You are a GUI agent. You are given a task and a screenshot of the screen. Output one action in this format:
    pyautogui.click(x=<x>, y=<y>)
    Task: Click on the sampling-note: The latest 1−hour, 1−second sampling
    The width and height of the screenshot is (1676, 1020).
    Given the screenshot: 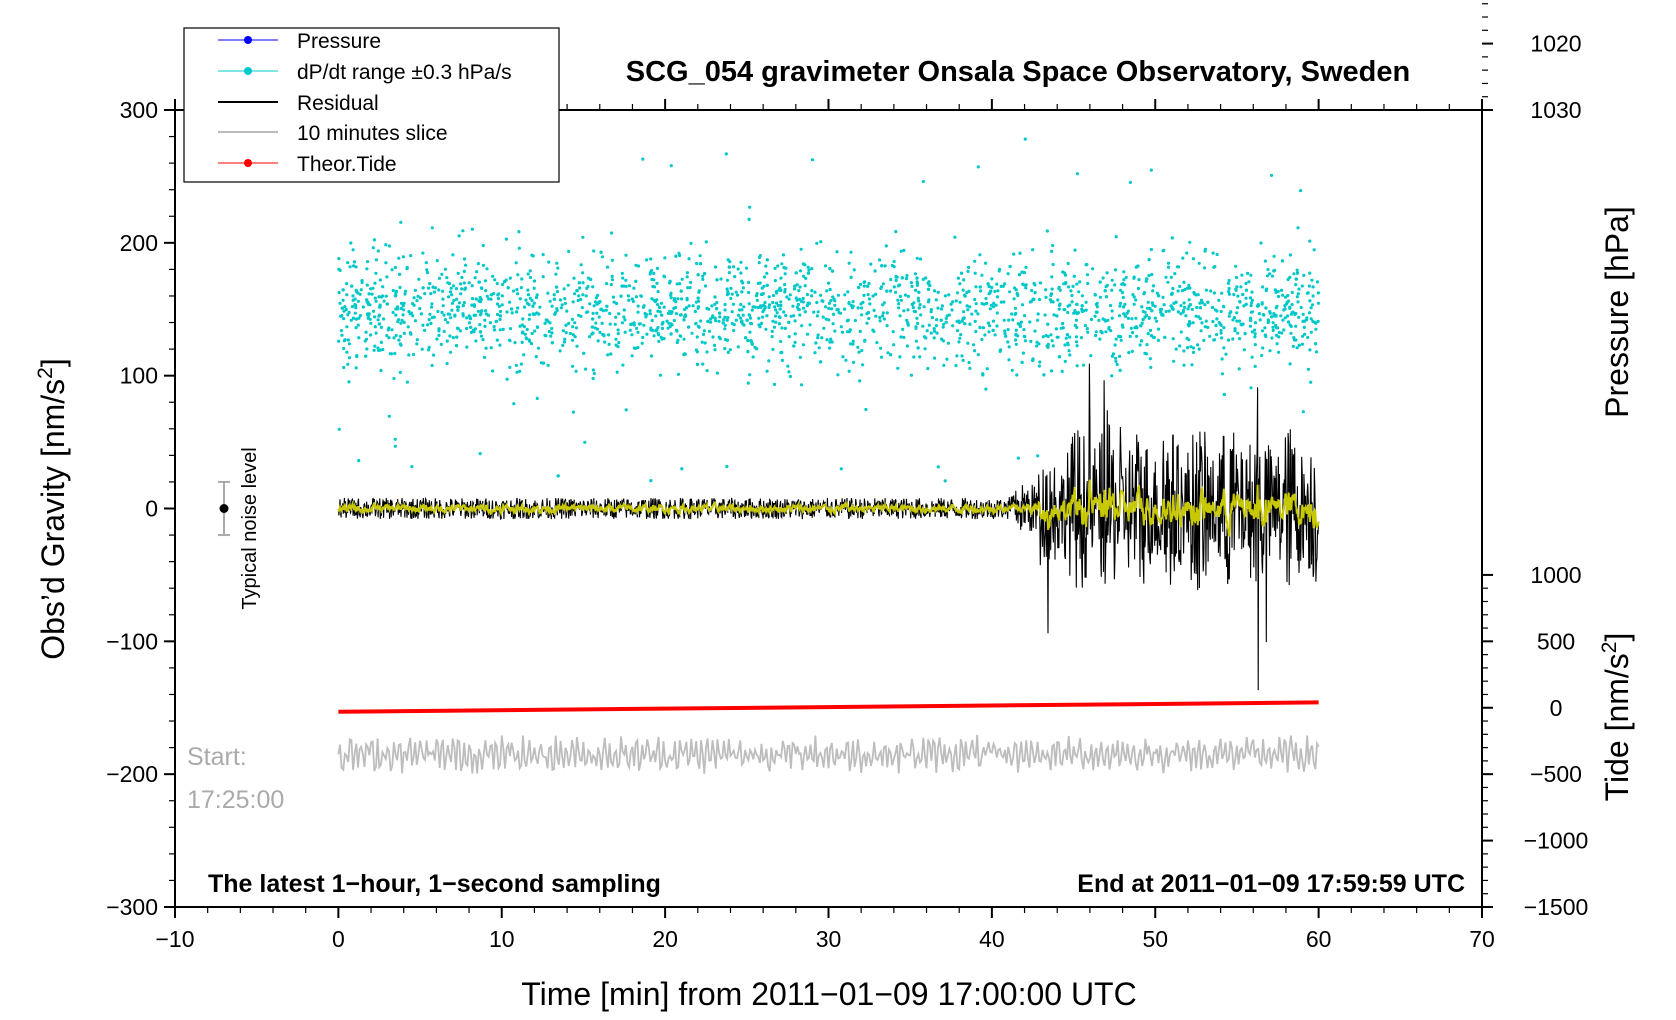 What is the action you would take?
    pyautogui.click(x=434, y=884)
    